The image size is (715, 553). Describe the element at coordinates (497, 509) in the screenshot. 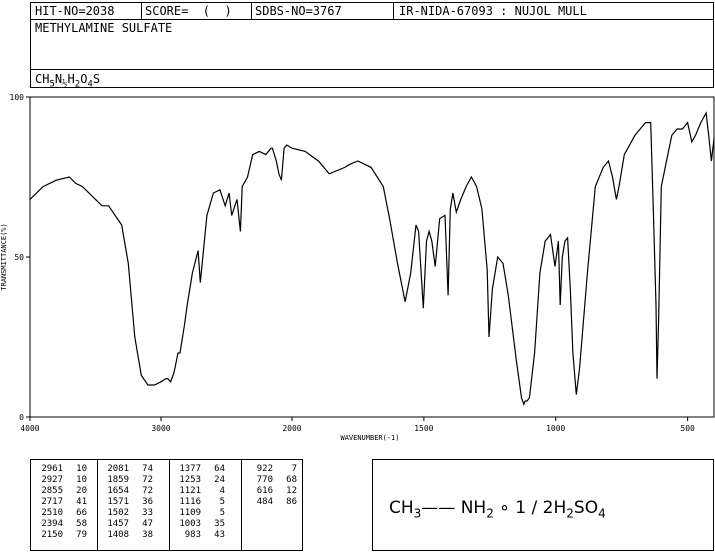

I see `structure-formula: CH3—— NH2 ∘ 1 / 2H2SO4` at that location.